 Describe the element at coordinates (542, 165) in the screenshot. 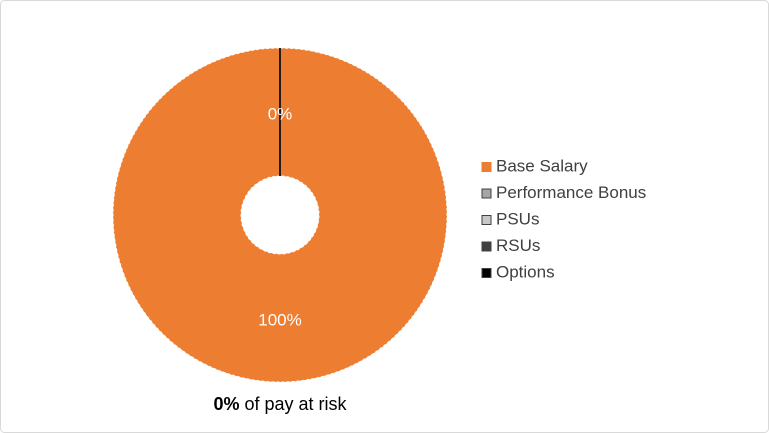

I see `legend-label: Base Salary` at that location.